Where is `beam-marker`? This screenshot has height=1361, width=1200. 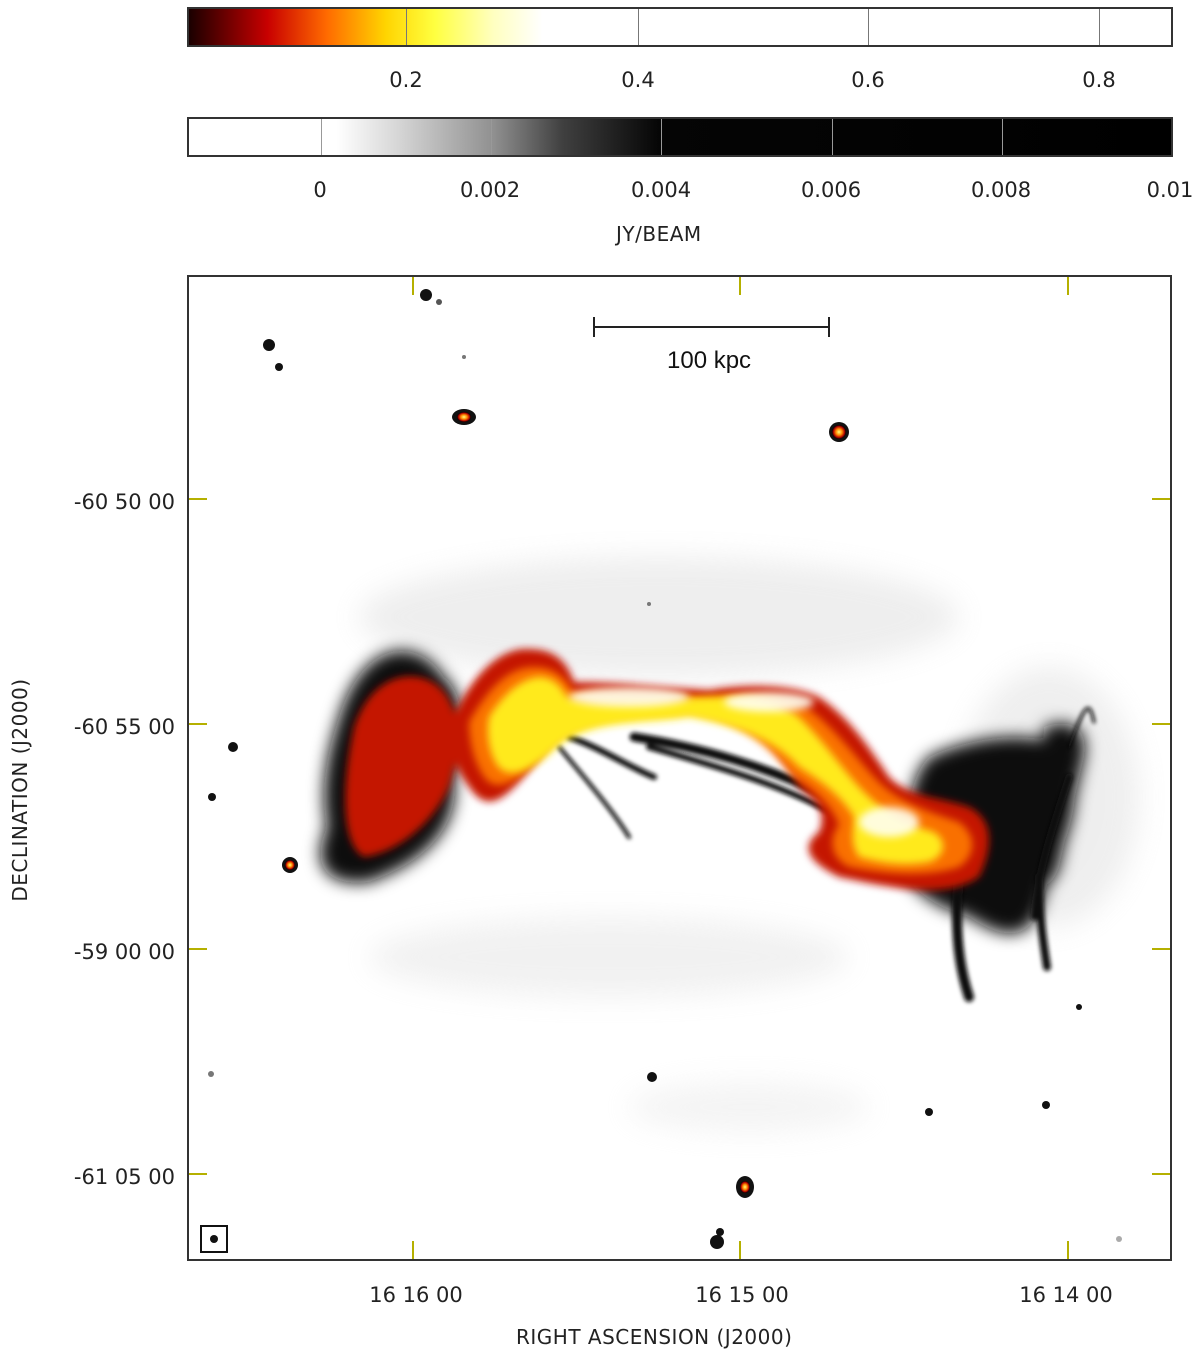
beam-marker is located at coordinates (214, 1239).